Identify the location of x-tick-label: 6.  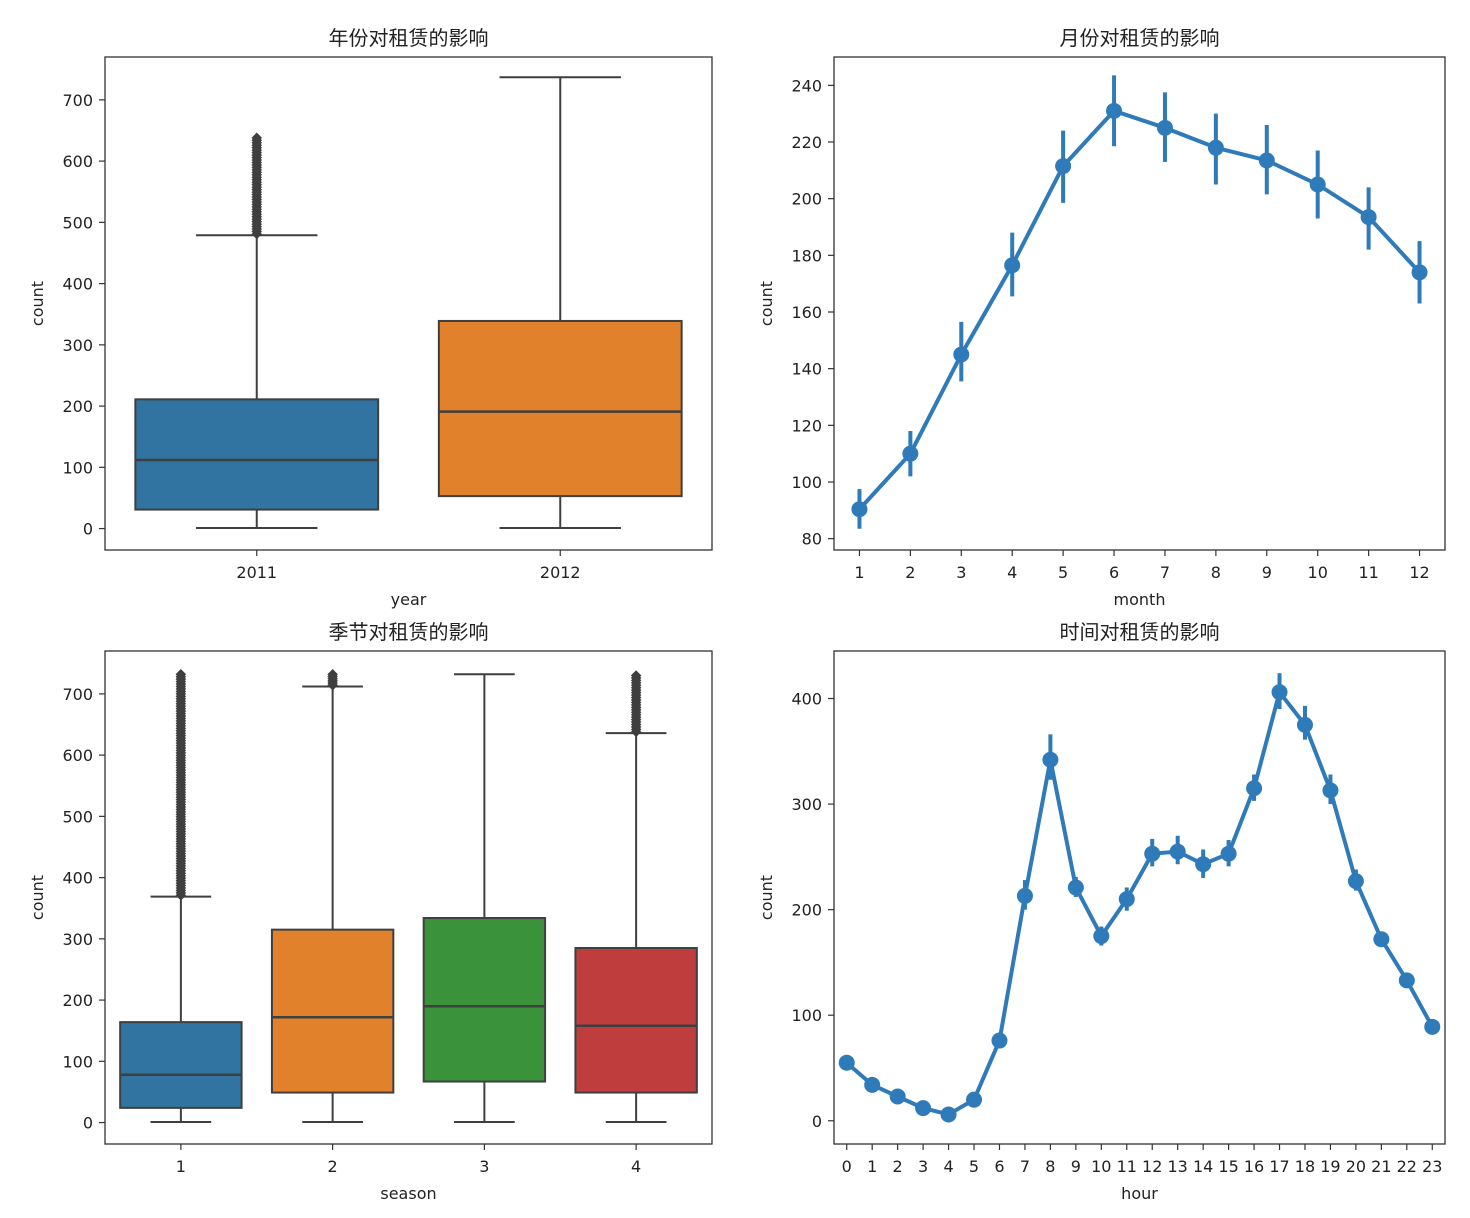
(1114, 572).